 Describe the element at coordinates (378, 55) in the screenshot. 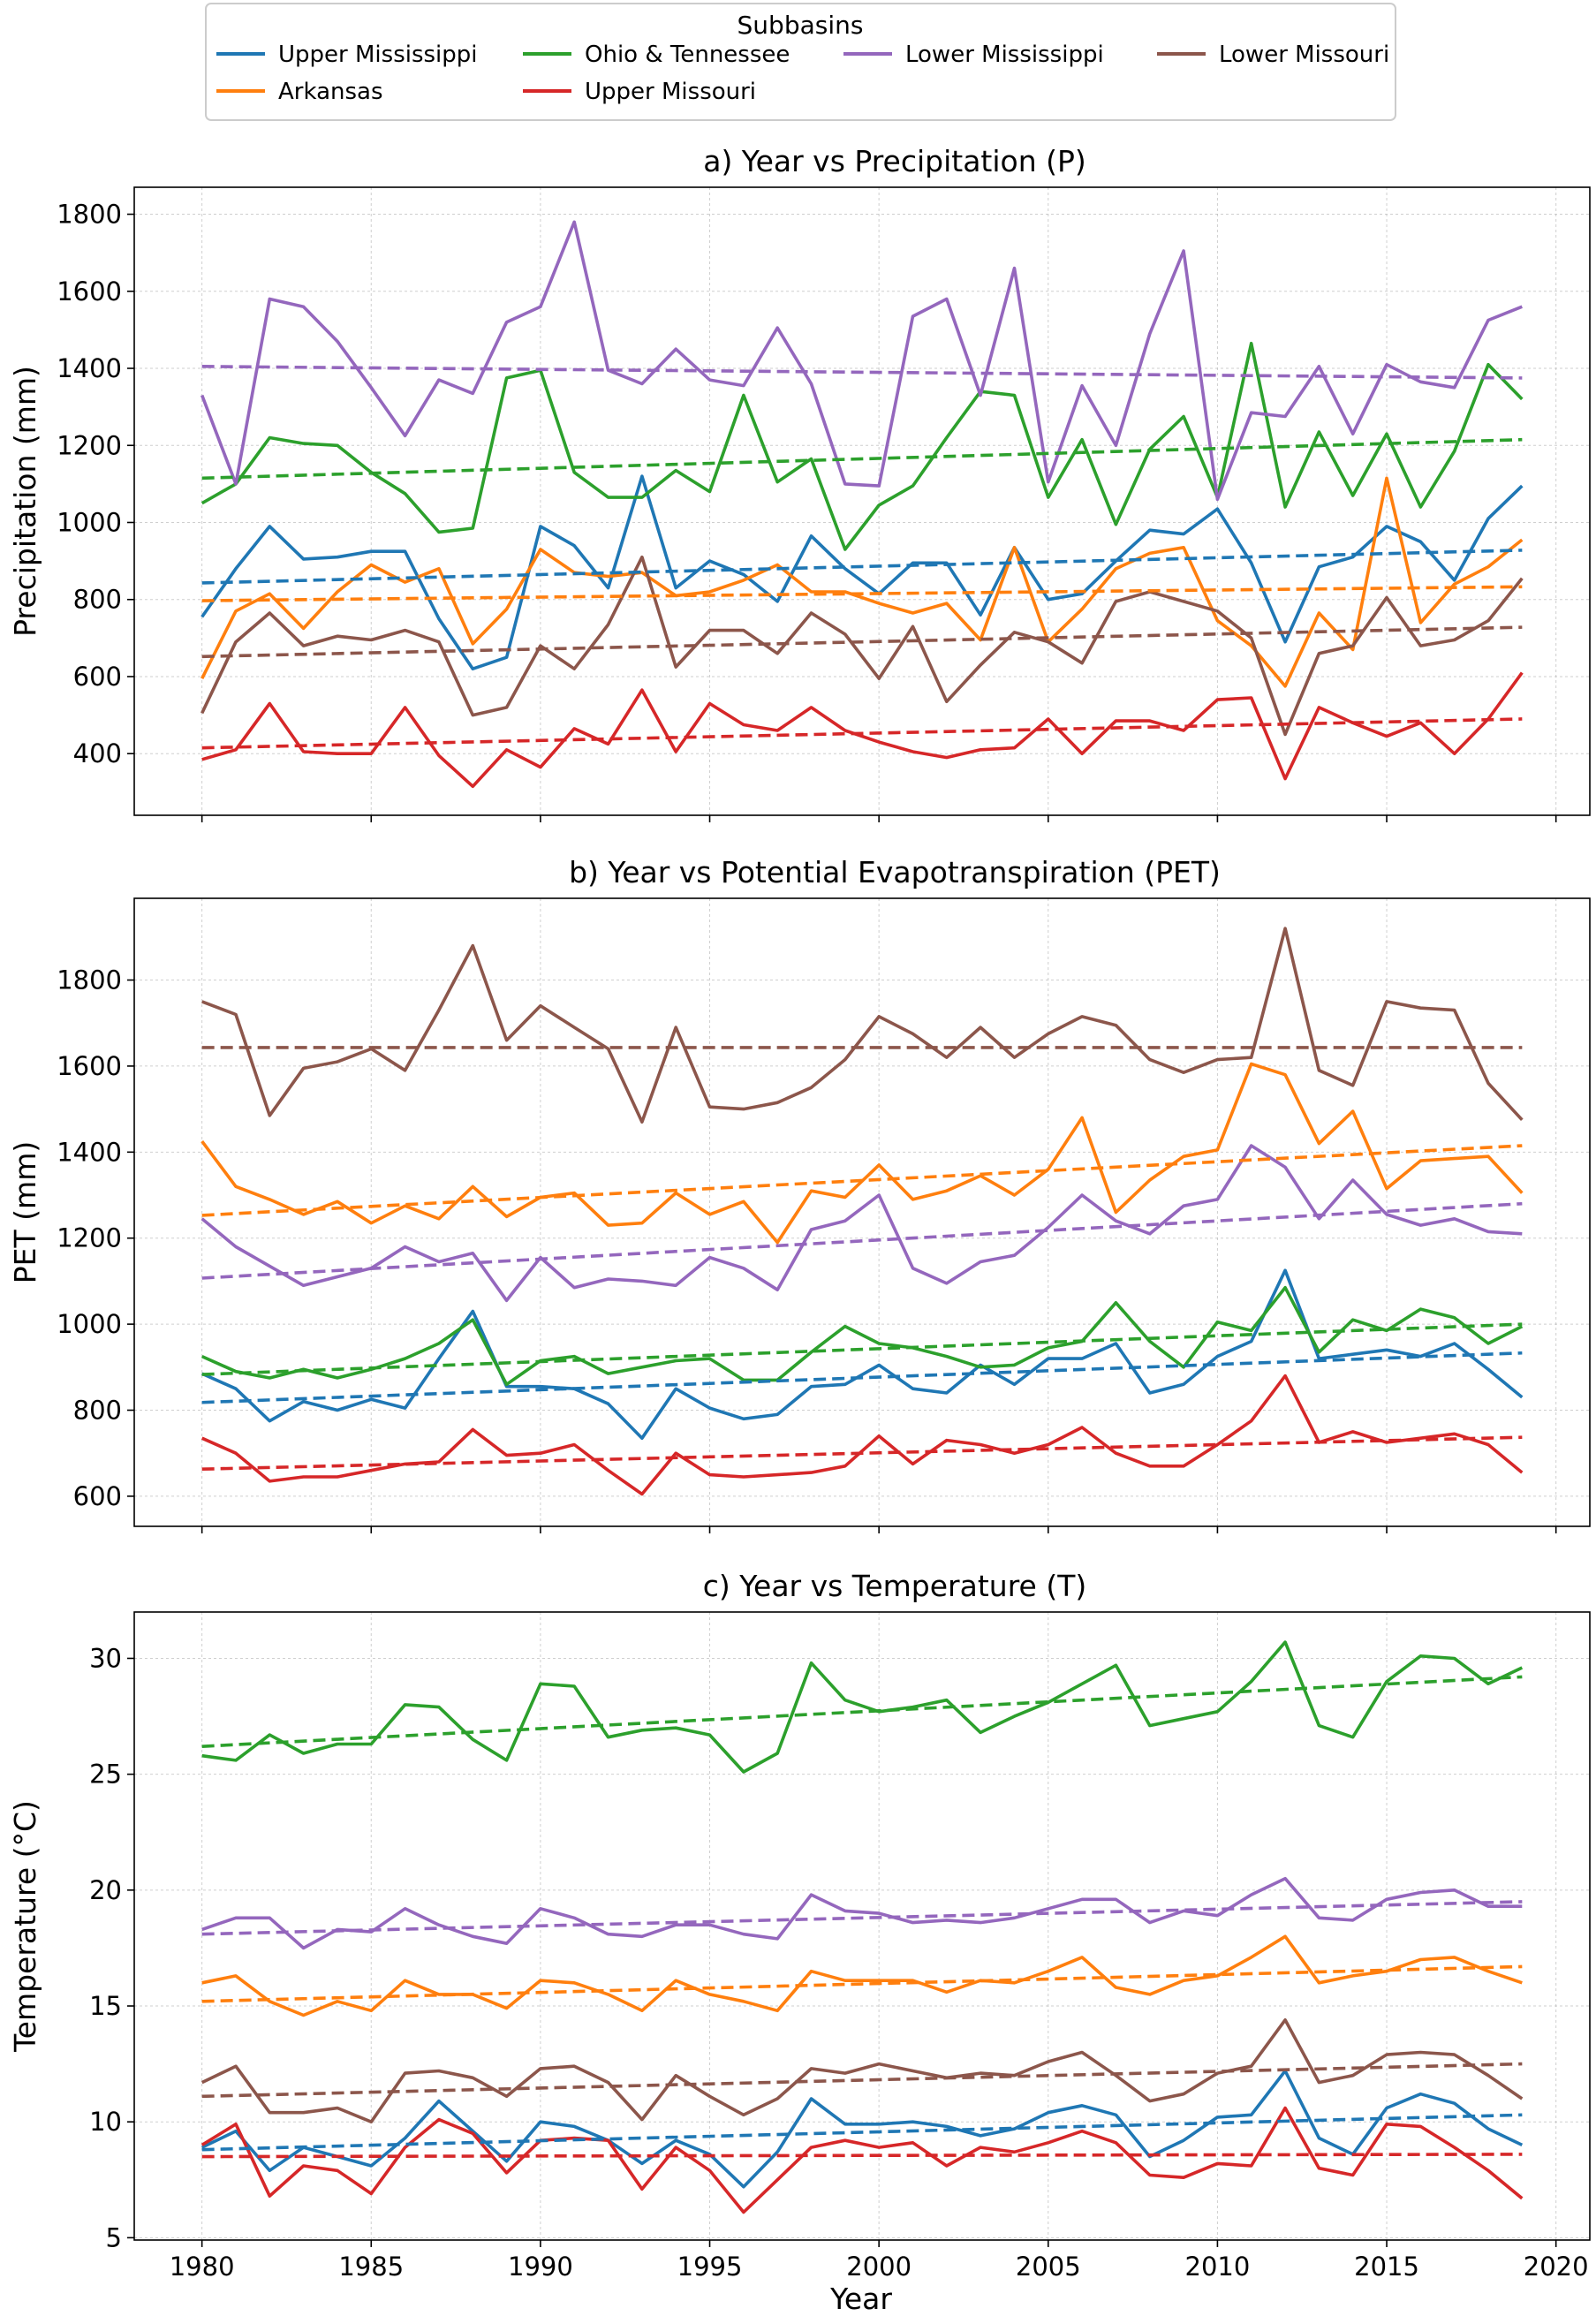

I see `legend-label: Upper Mississippi` at that location.